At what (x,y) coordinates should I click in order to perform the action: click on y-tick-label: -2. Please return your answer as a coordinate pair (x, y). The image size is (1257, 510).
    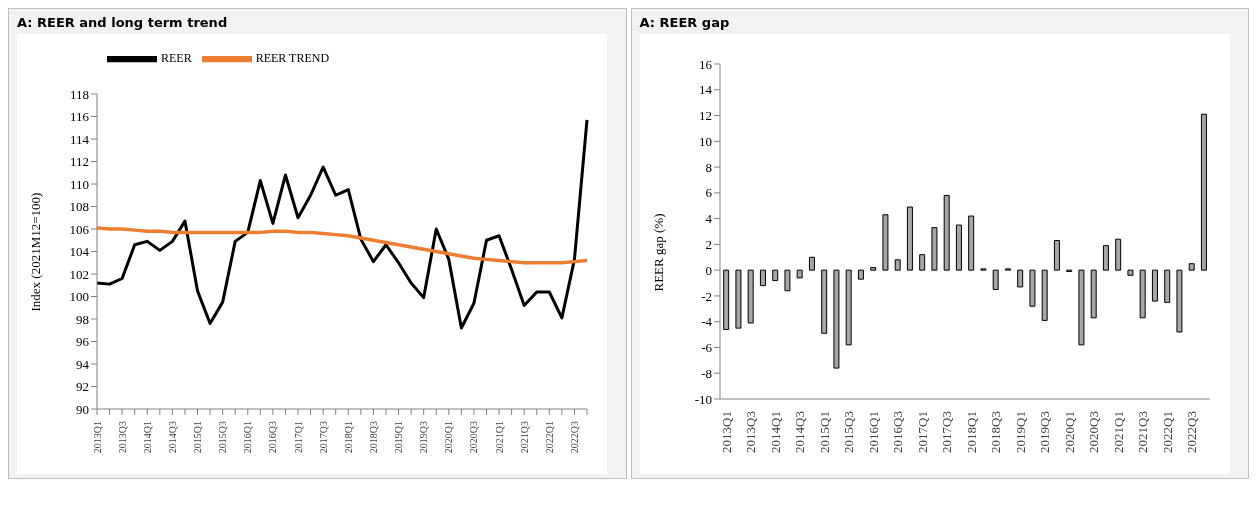
    Looking at the image, I should click on (706, 296).